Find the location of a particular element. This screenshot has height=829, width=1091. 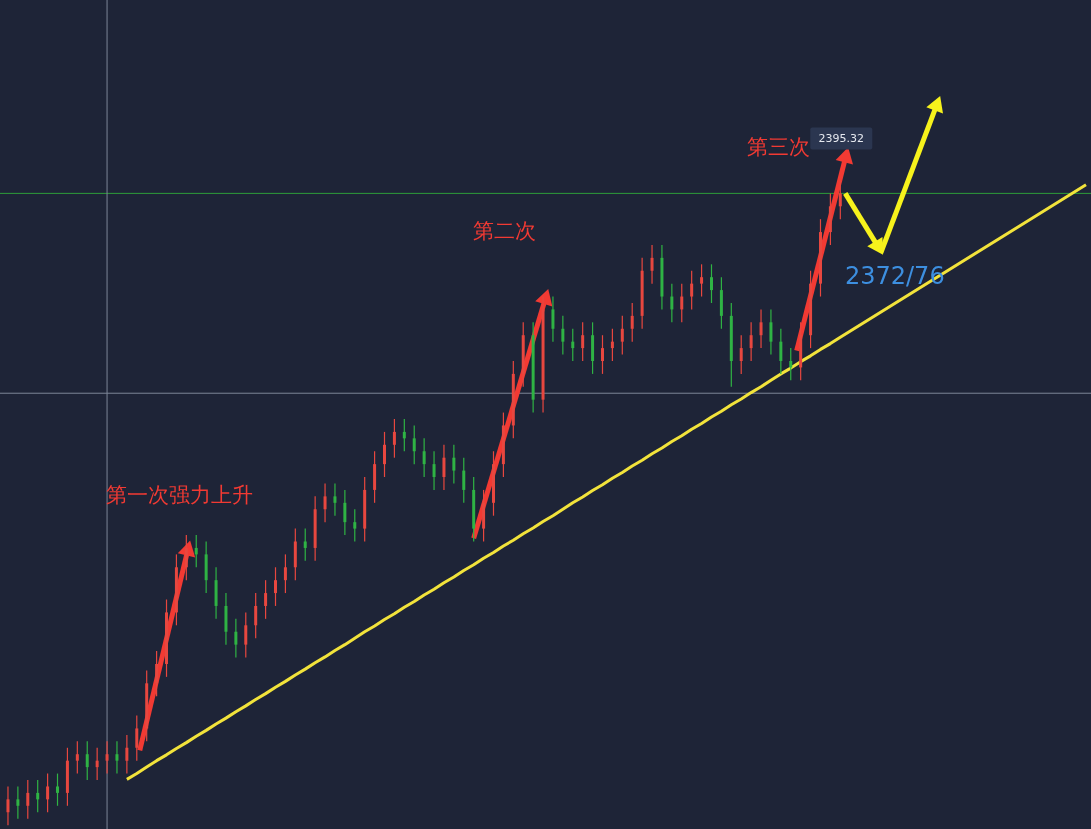

text: 第三次 is located at coordinates (779, 147).